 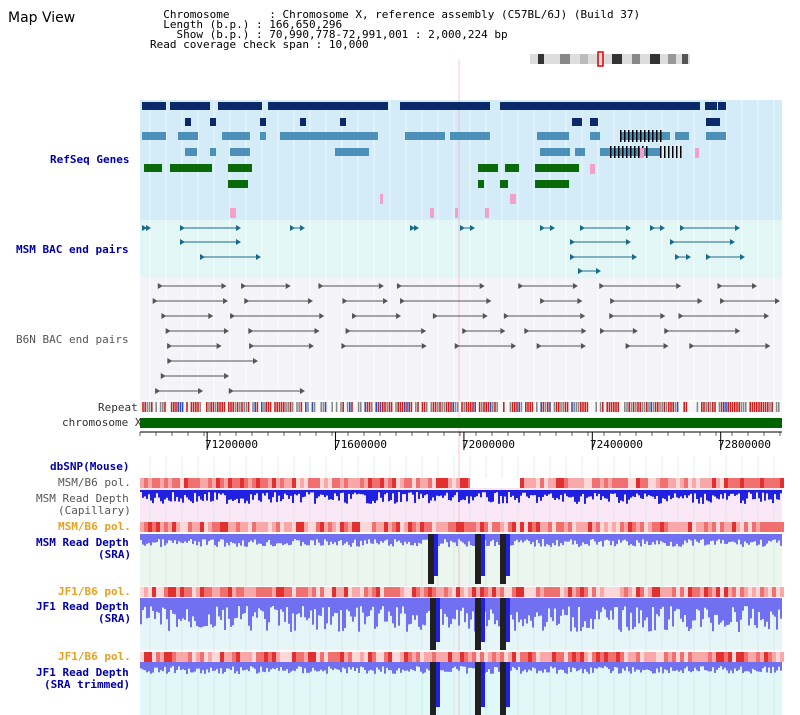 I want to click on msm-bac-track-label: MSM BAC end pairs, so click(x=72, y=249).